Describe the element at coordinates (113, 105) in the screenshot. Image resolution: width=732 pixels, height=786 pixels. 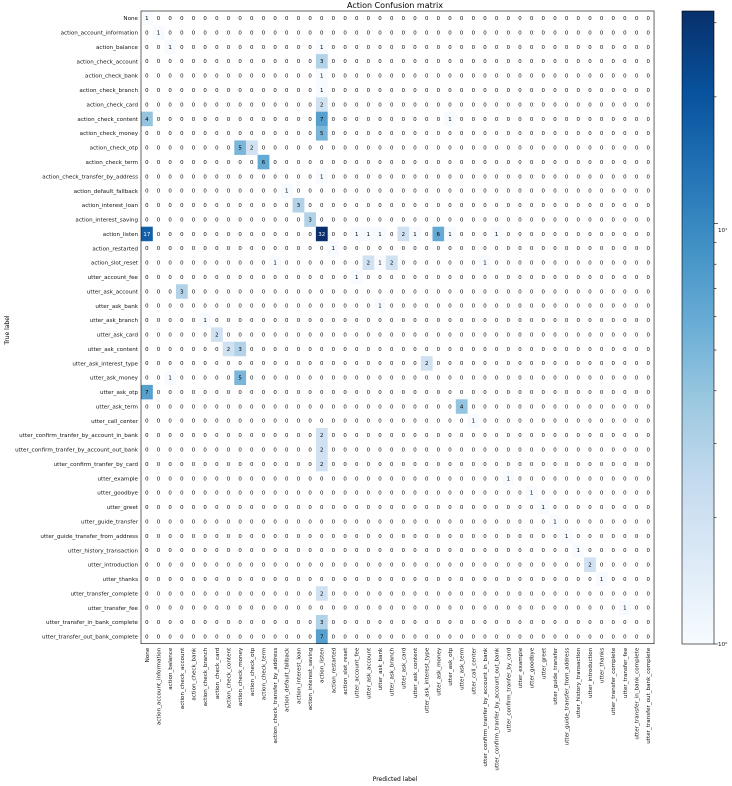
I see `y-tick-label: action_check_card` at that location.